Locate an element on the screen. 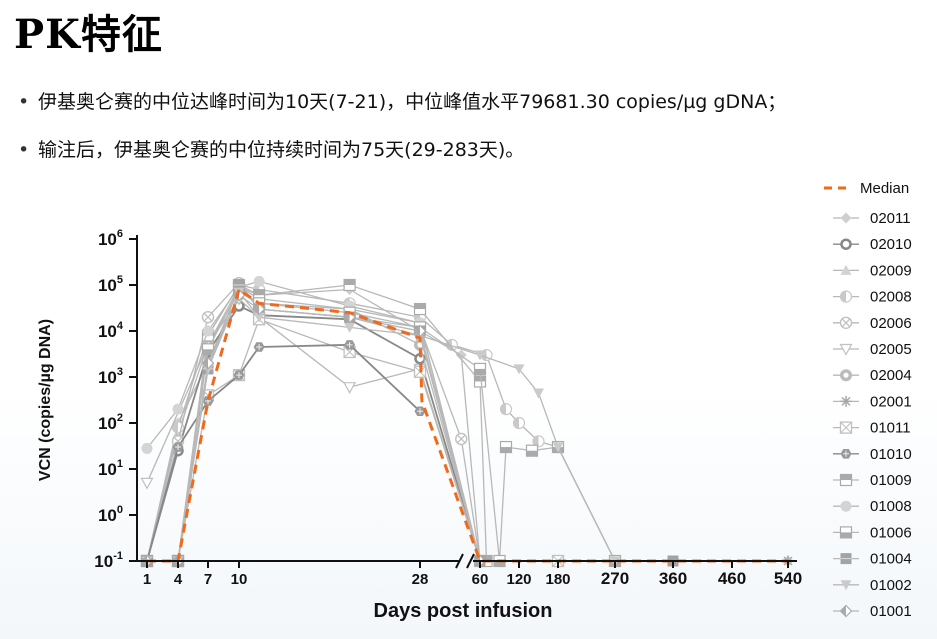 This screenshot has width=937, height=639. legend-item-median: Median is located at coordinates (866, 188).